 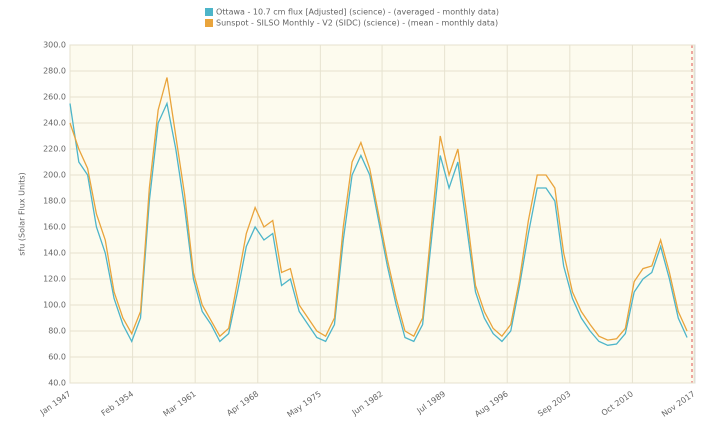 I want to click on y-tick-label: 260.0, so click(x=54, y=97).